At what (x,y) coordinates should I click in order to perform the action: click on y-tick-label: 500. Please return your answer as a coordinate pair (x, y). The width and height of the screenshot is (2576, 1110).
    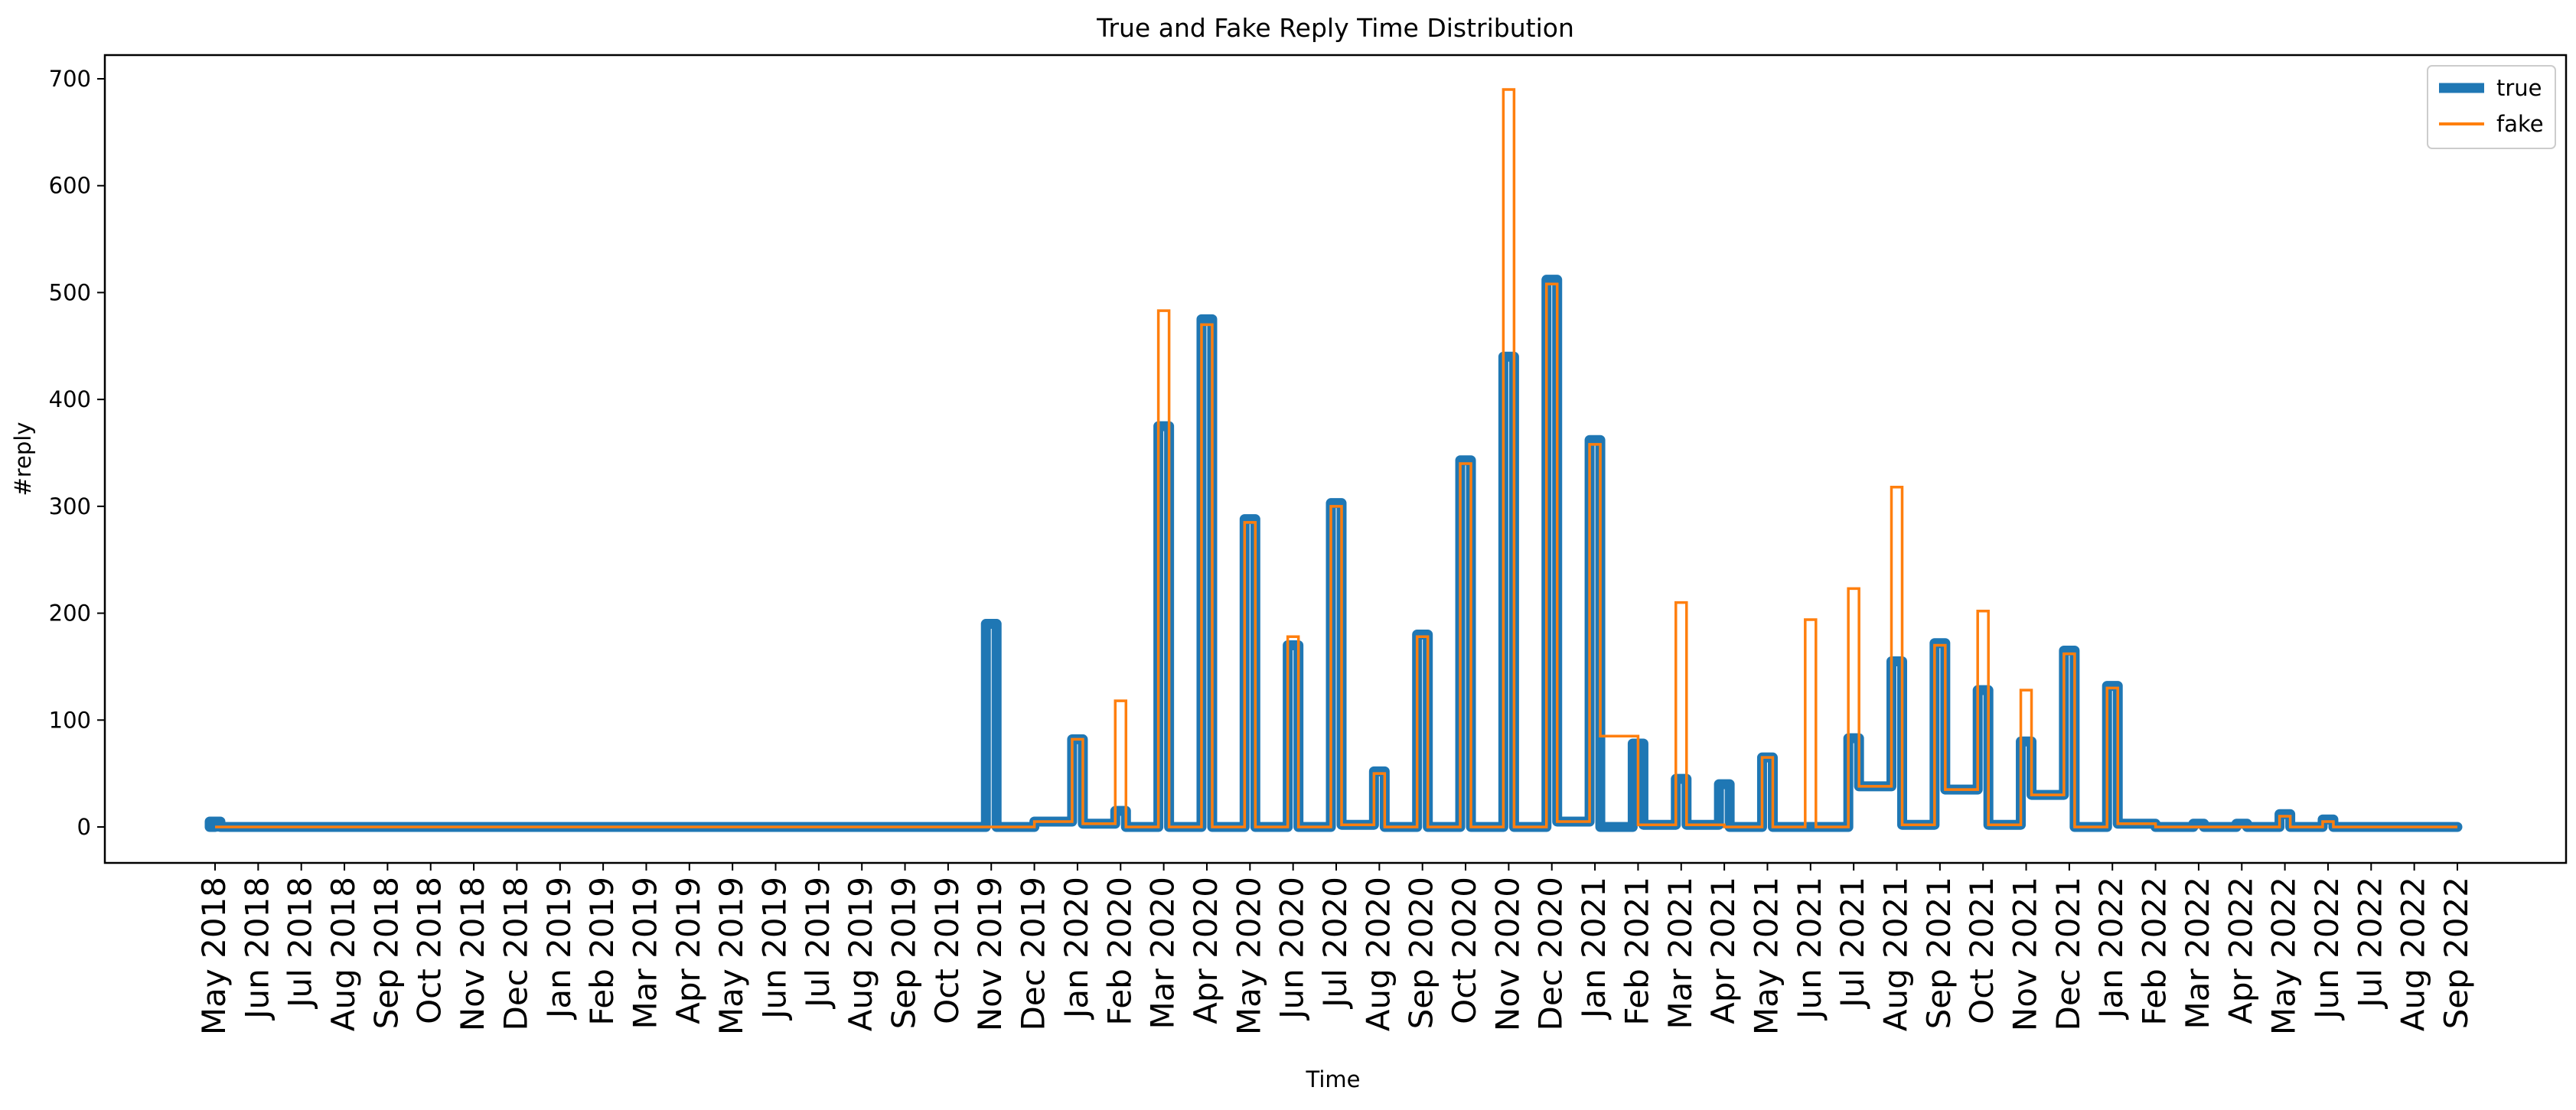
    Looking at the image, I should click on (70, 292).